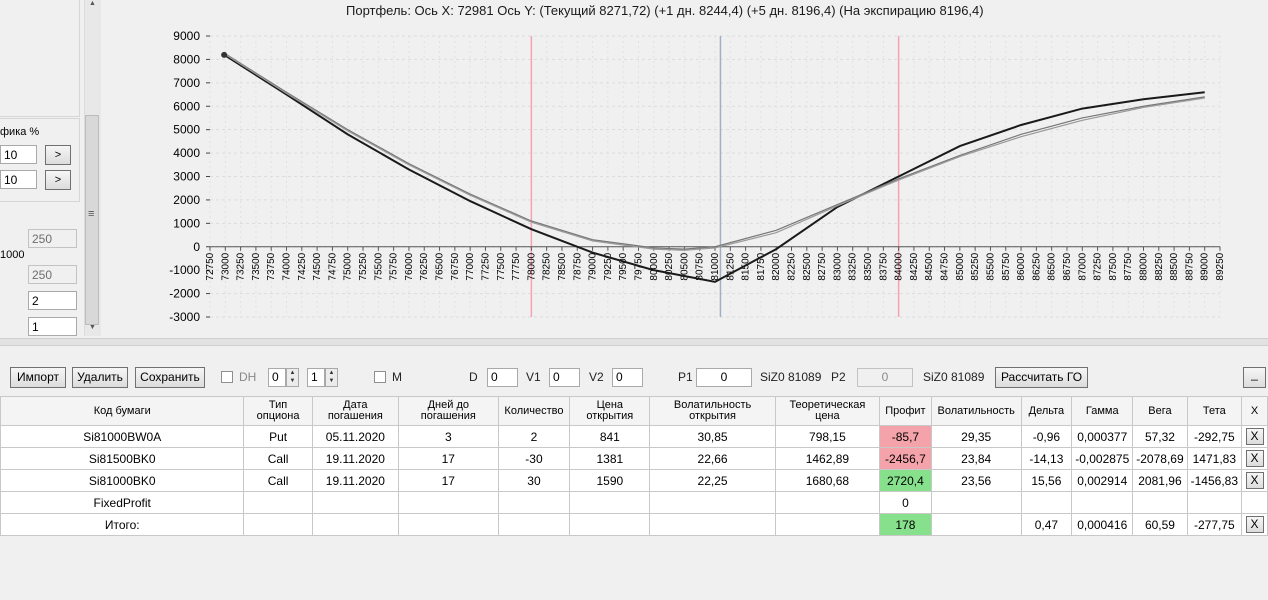 The image size is (1268, 600). I want to click on column-header: Тета, so click(1214, 411).